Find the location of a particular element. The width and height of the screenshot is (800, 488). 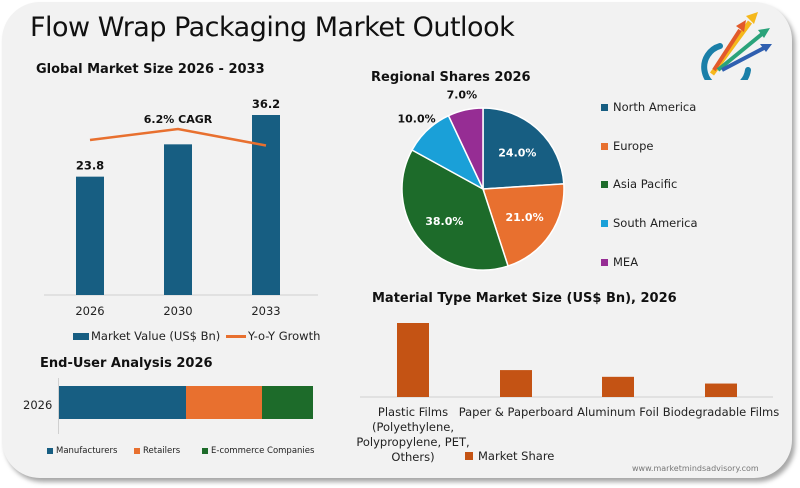

pie-data-label: 10.0% is located at coordinates (417, 118).